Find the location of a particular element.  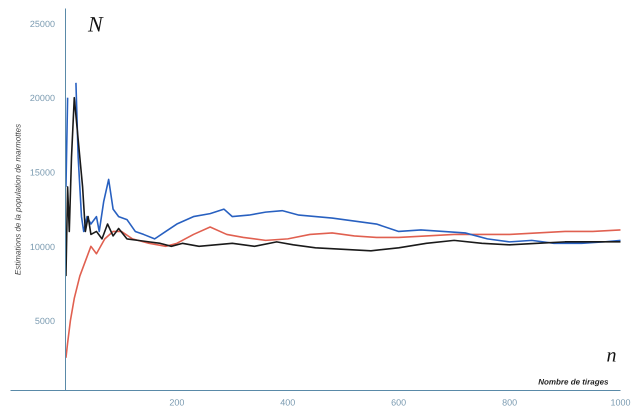

x-tick-label: 400 is located at coordinates (288, 403).